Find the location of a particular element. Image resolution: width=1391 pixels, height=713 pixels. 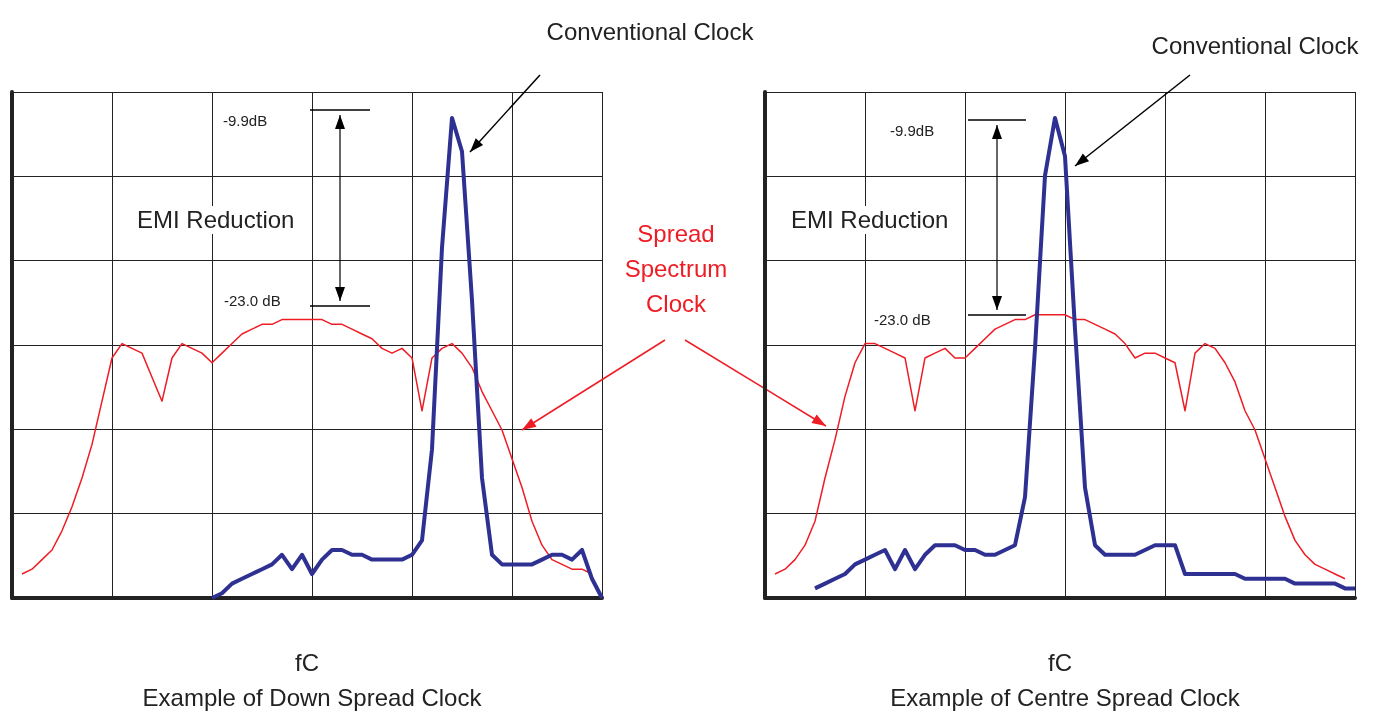

text: Spread Spectrum Clock is located at coordinates (676, 269).